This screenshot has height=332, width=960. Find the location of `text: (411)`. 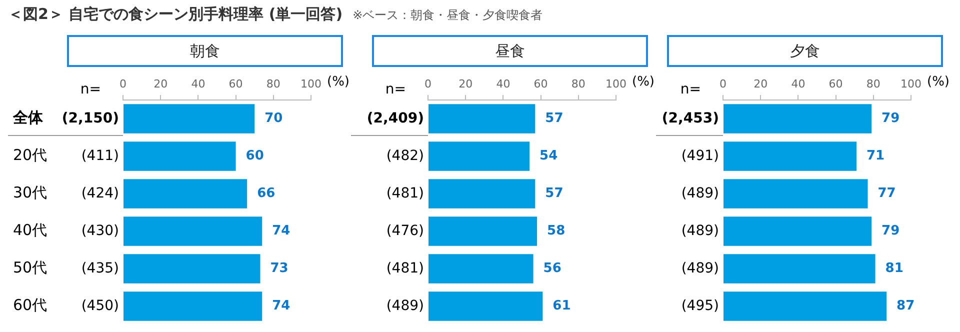

text: (411) is located at coordinates (100, 156).